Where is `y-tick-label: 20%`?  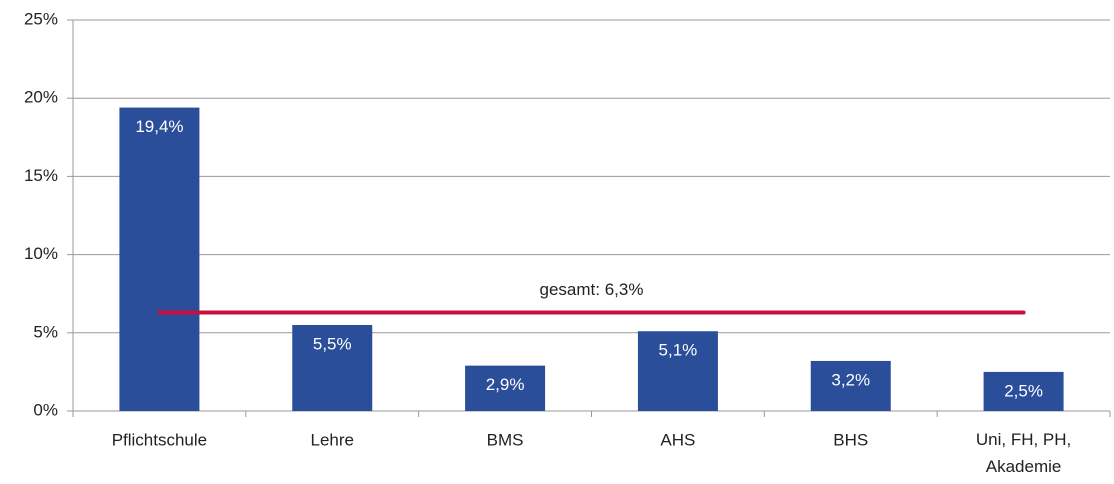
y-tick-label: 20% is located at coordinates (41, 97).